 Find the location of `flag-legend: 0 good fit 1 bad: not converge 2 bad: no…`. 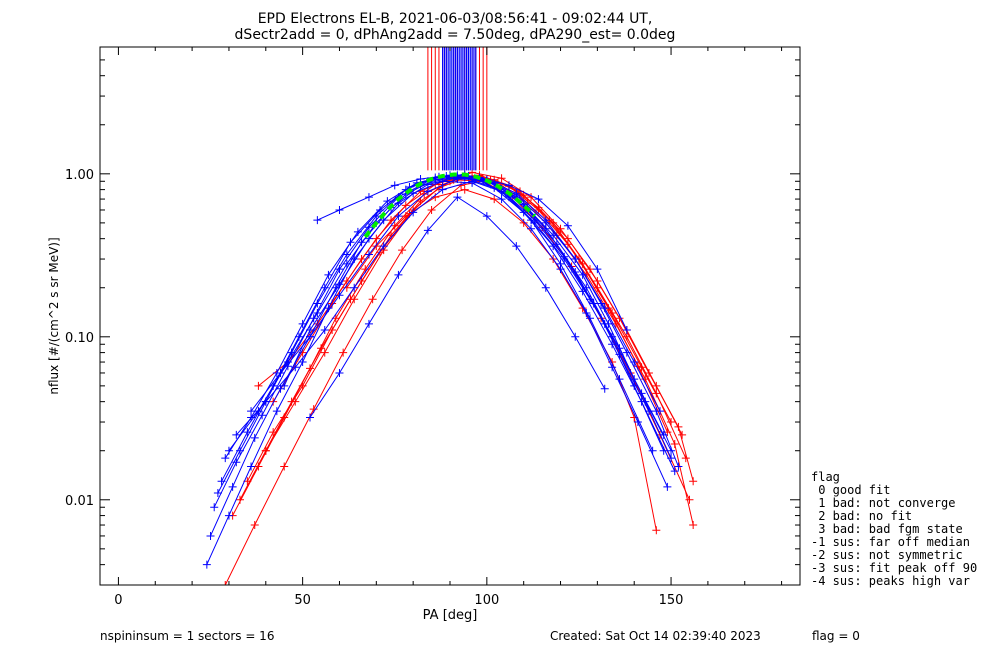

flag-legend: 0 good fit 1 bad: not converge 2 bad: no… is located at coordinates (894, 535).